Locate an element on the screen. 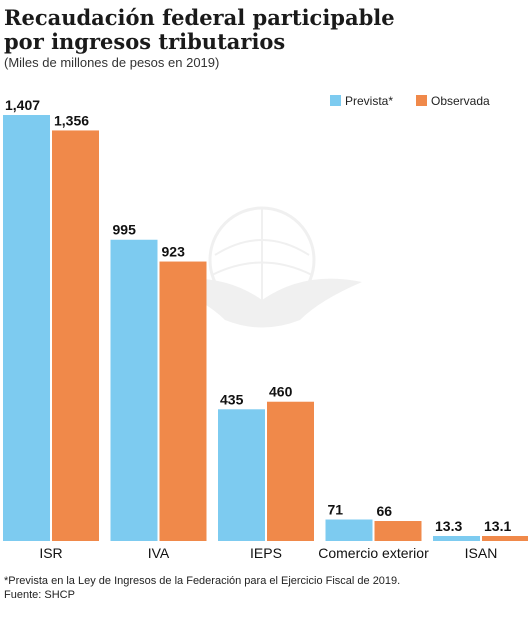 The image size is (528, 620). category-label-0: ISR is located at coordinates (50, 553).